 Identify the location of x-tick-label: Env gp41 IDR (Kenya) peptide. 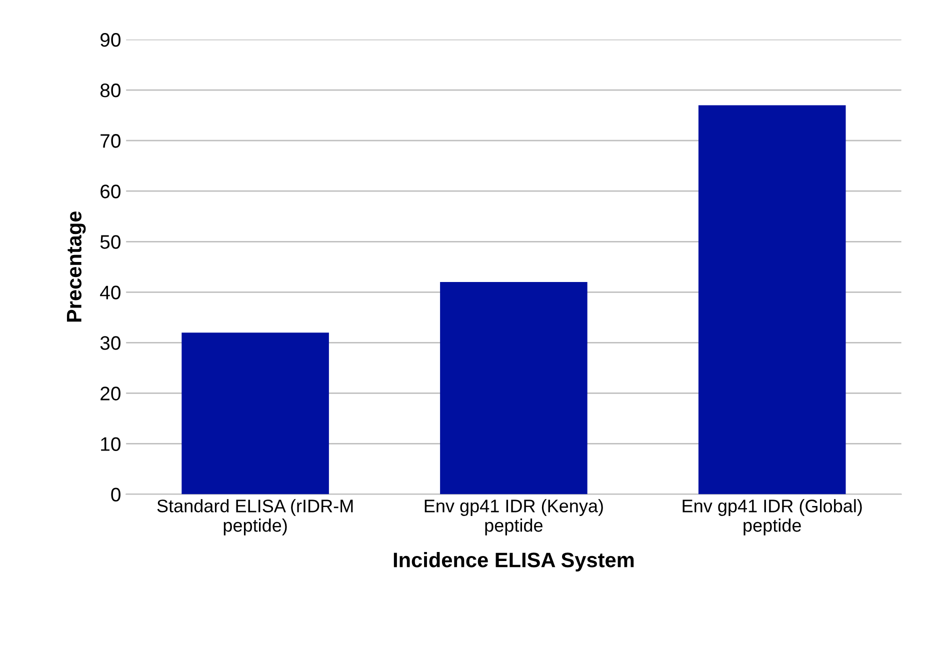
(513, 517).